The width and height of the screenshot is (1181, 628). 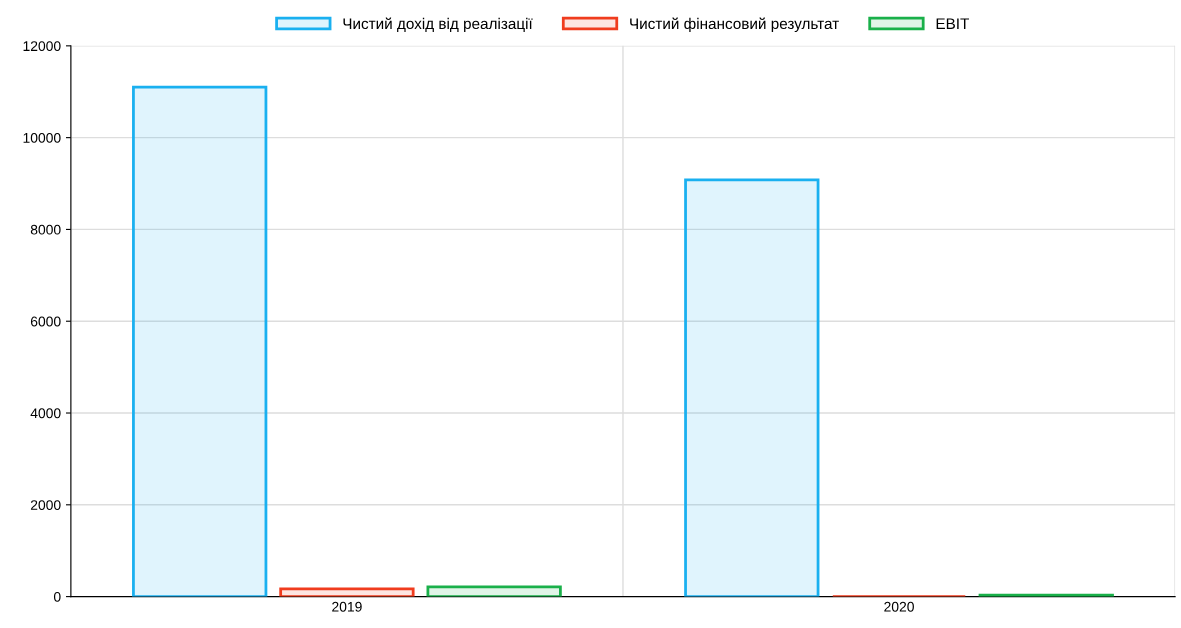 What do you see at coordinates (438, 25) in the screenshot?
I see `legend-label: Чистий дохід від реалізації` at bounding box center [438, 25].